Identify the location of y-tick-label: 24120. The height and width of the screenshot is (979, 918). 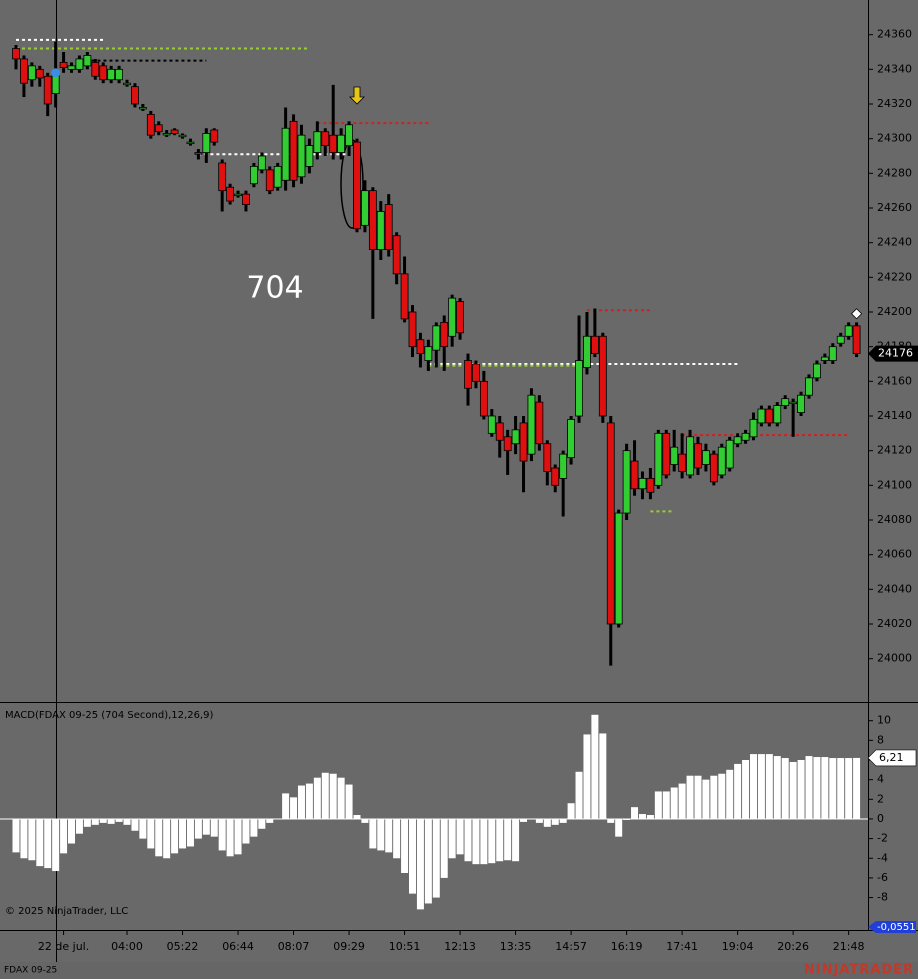
(894, 450).